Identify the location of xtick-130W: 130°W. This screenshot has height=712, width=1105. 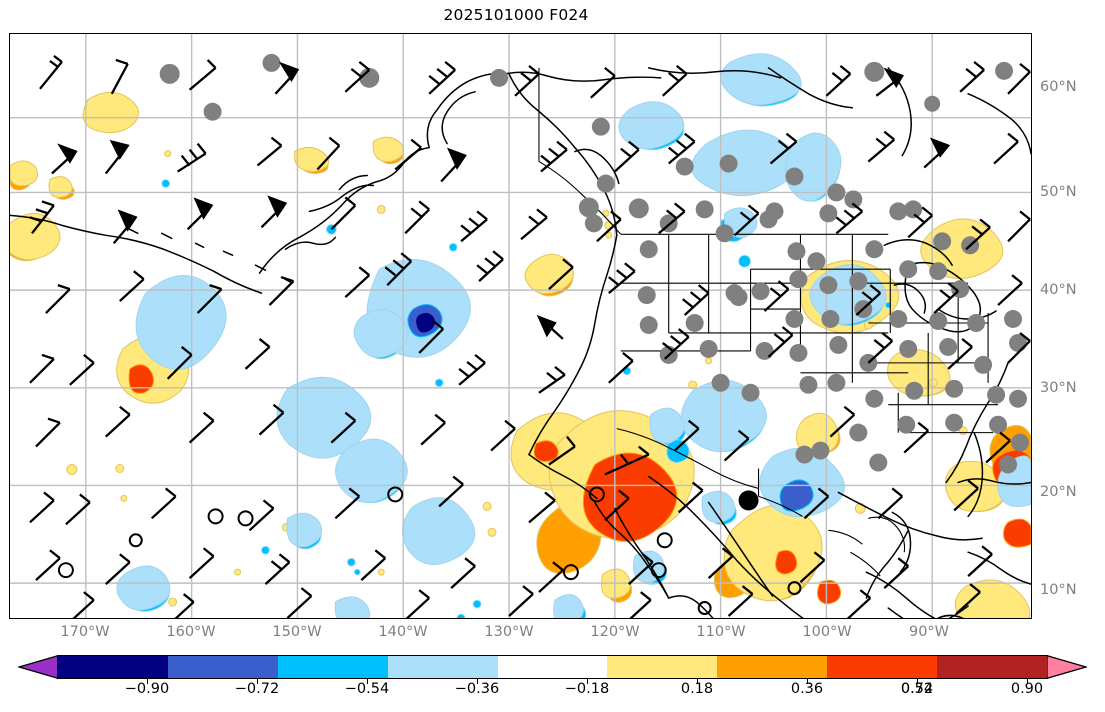
(509, 632).